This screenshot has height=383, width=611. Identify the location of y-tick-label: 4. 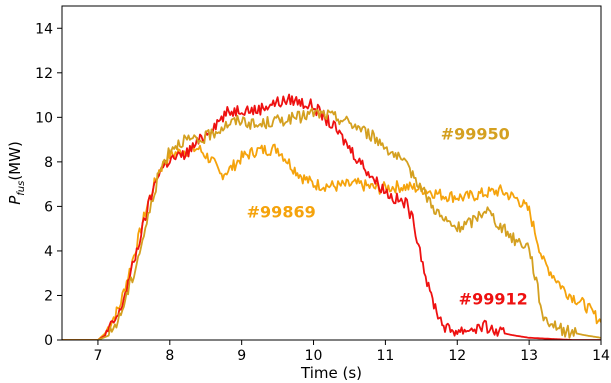
(48, 252).